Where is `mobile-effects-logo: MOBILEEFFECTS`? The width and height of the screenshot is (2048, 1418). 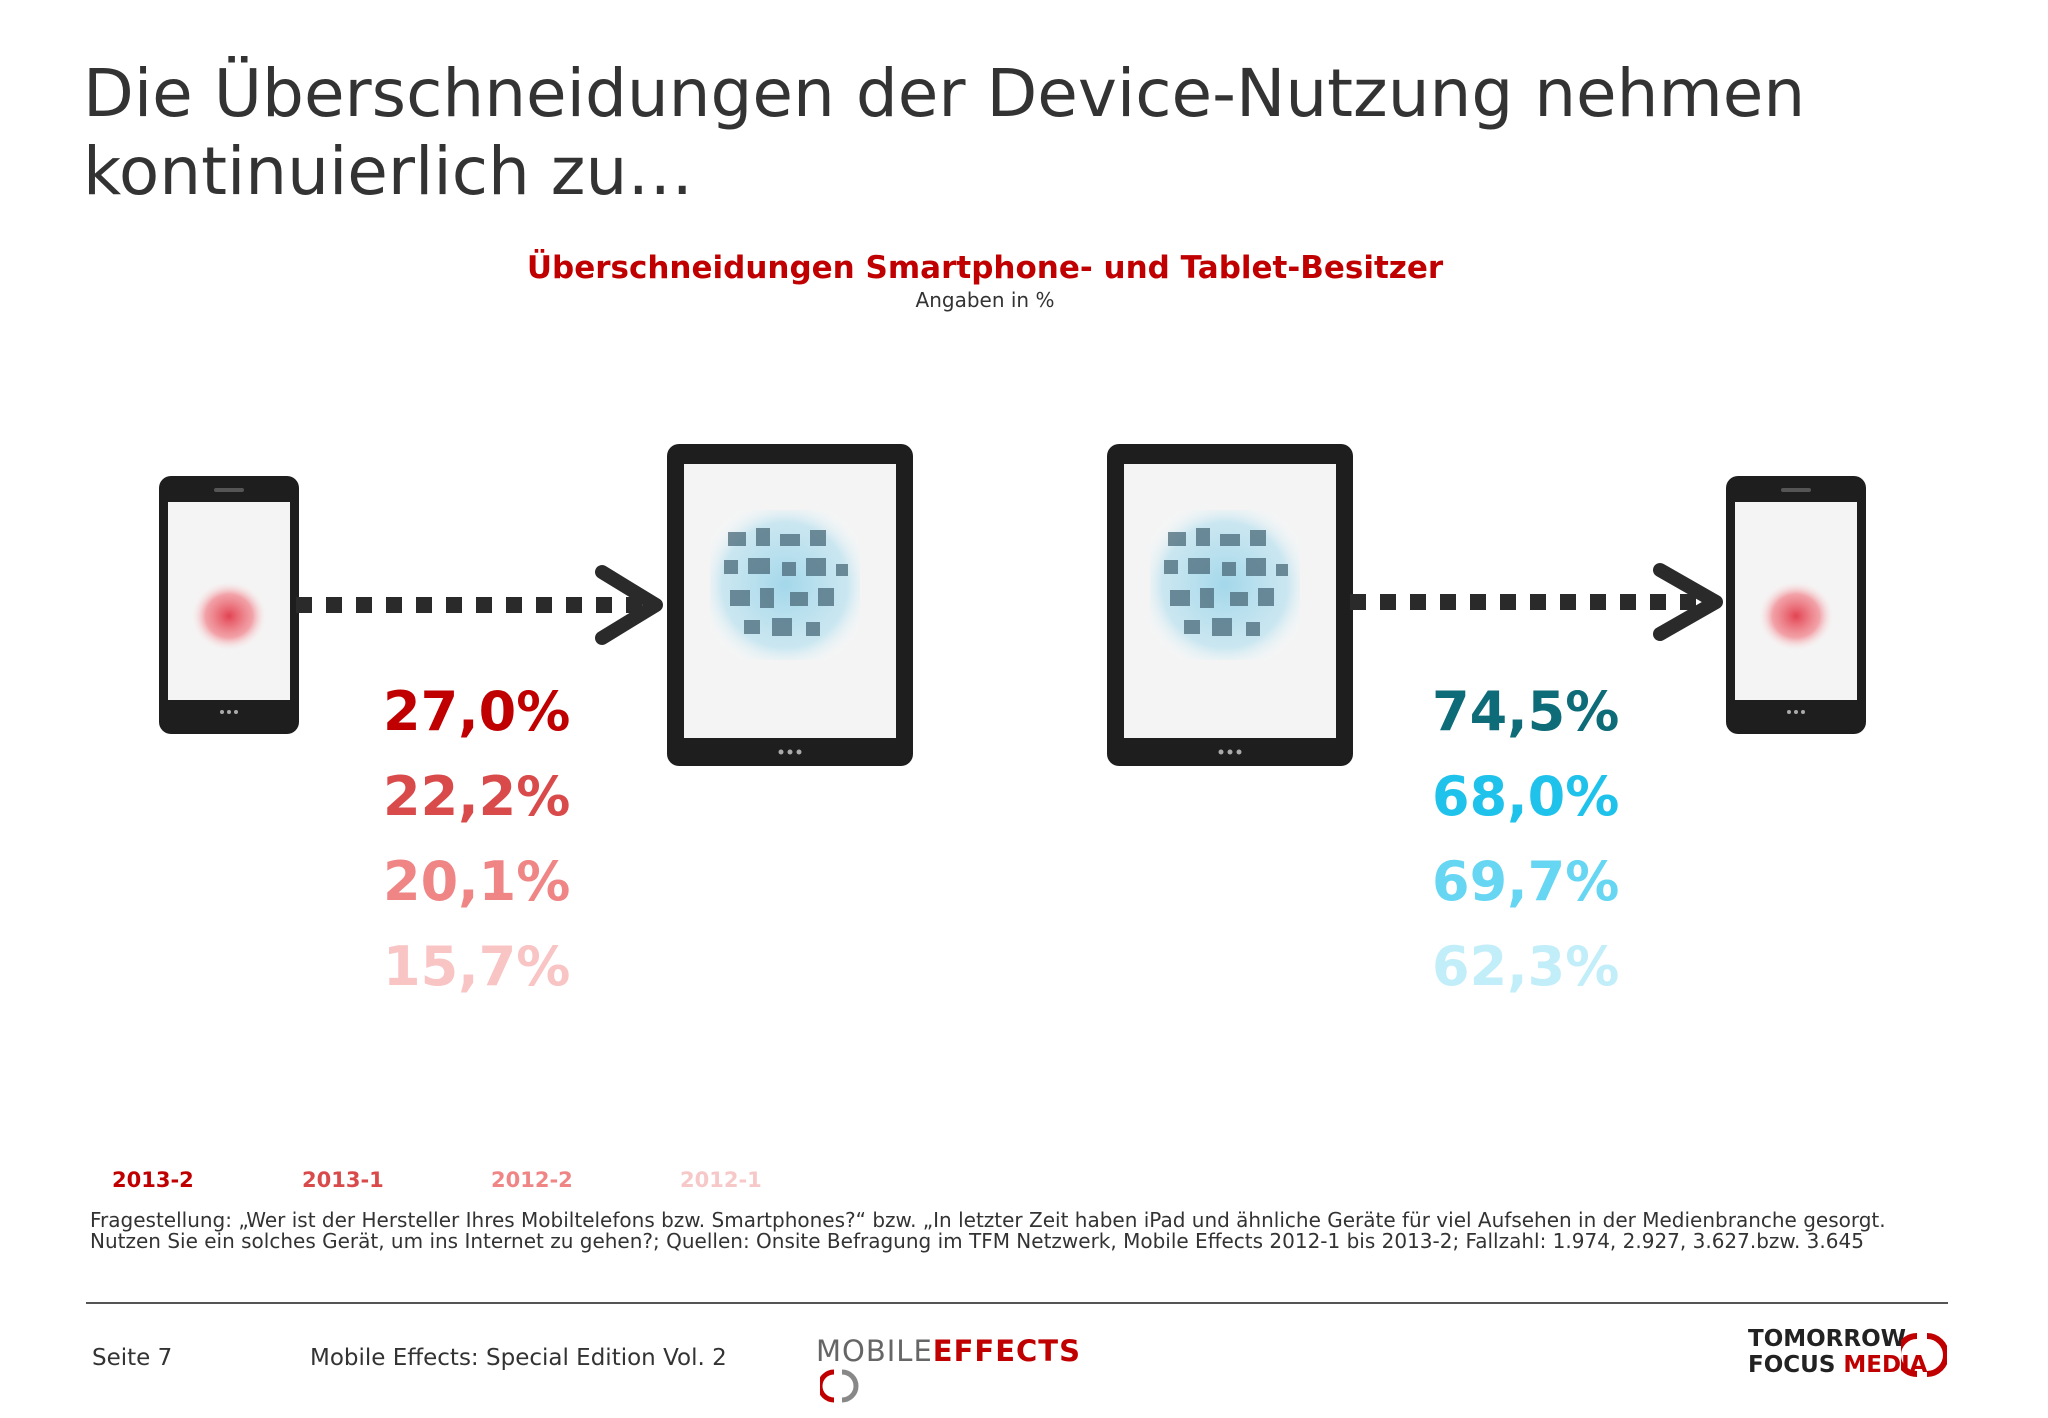
mobile-effects-logo: MOBILEEFFECTS is located at coordinates (966, 1368).